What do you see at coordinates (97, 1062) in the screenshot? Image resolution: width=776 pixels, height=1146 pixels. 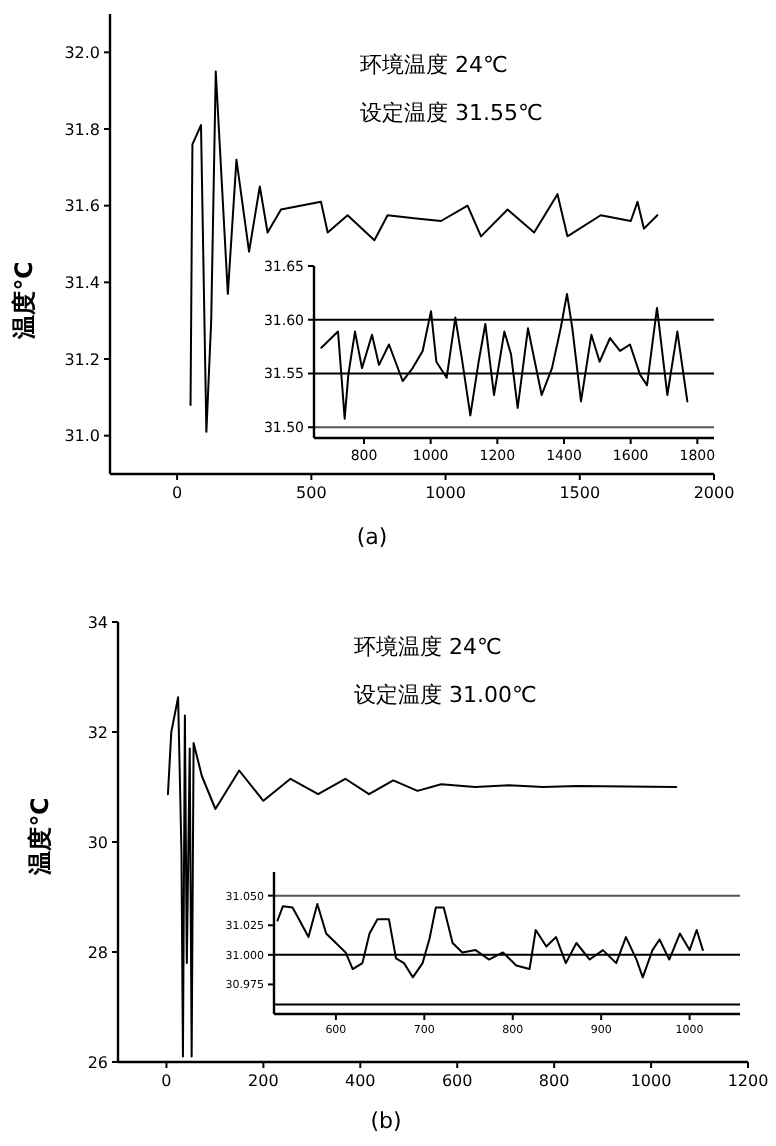 I see `y-tick-label: 26` at bounding box center [97, 1062].